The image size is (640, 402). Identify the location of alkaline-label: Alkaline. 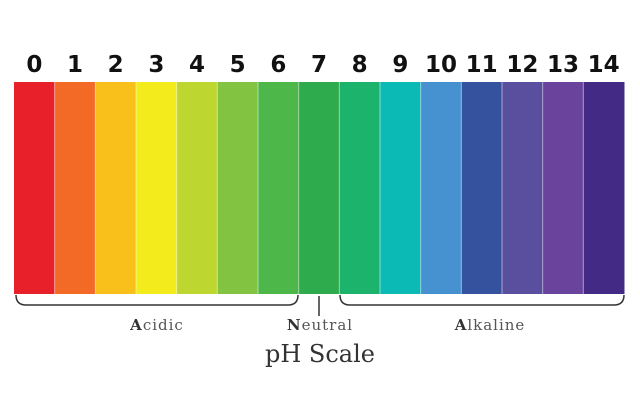
(490, 325).